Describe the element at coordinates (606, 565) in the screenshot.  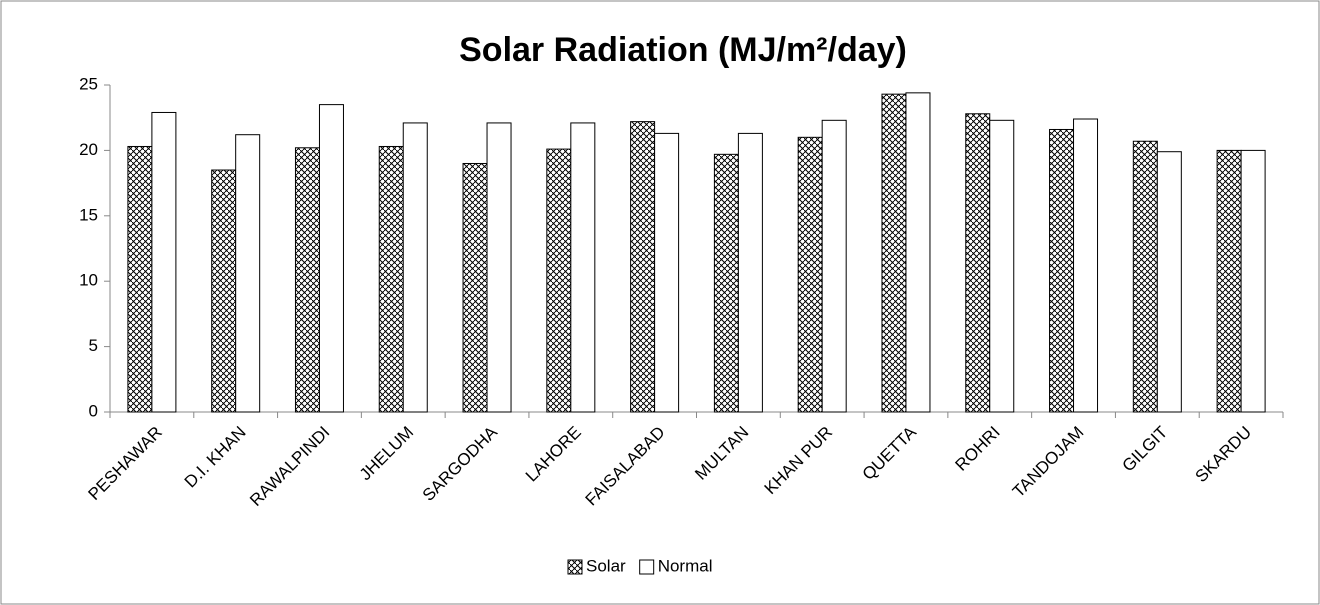
I see `legend-label: Solar` at that location.